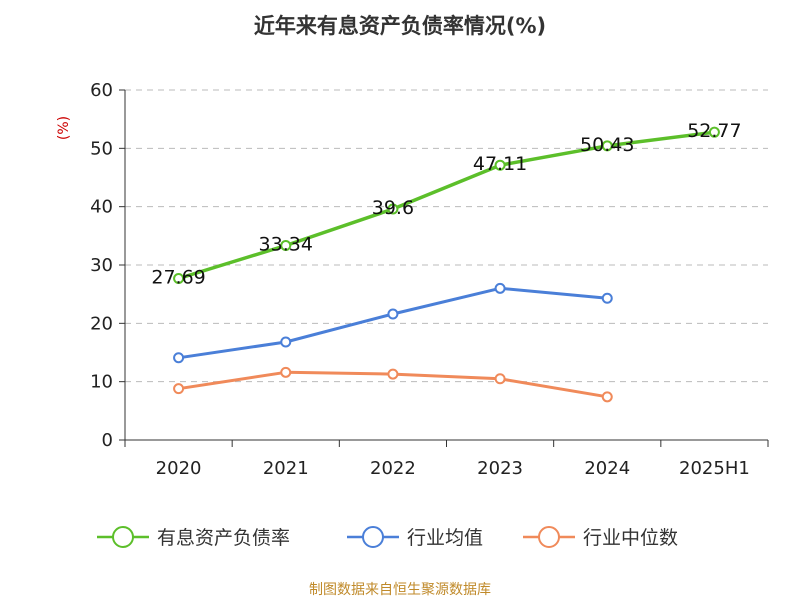 This screenshot has height=605, width=800. I want to click on series-0-point-2021, so click(286, 246).